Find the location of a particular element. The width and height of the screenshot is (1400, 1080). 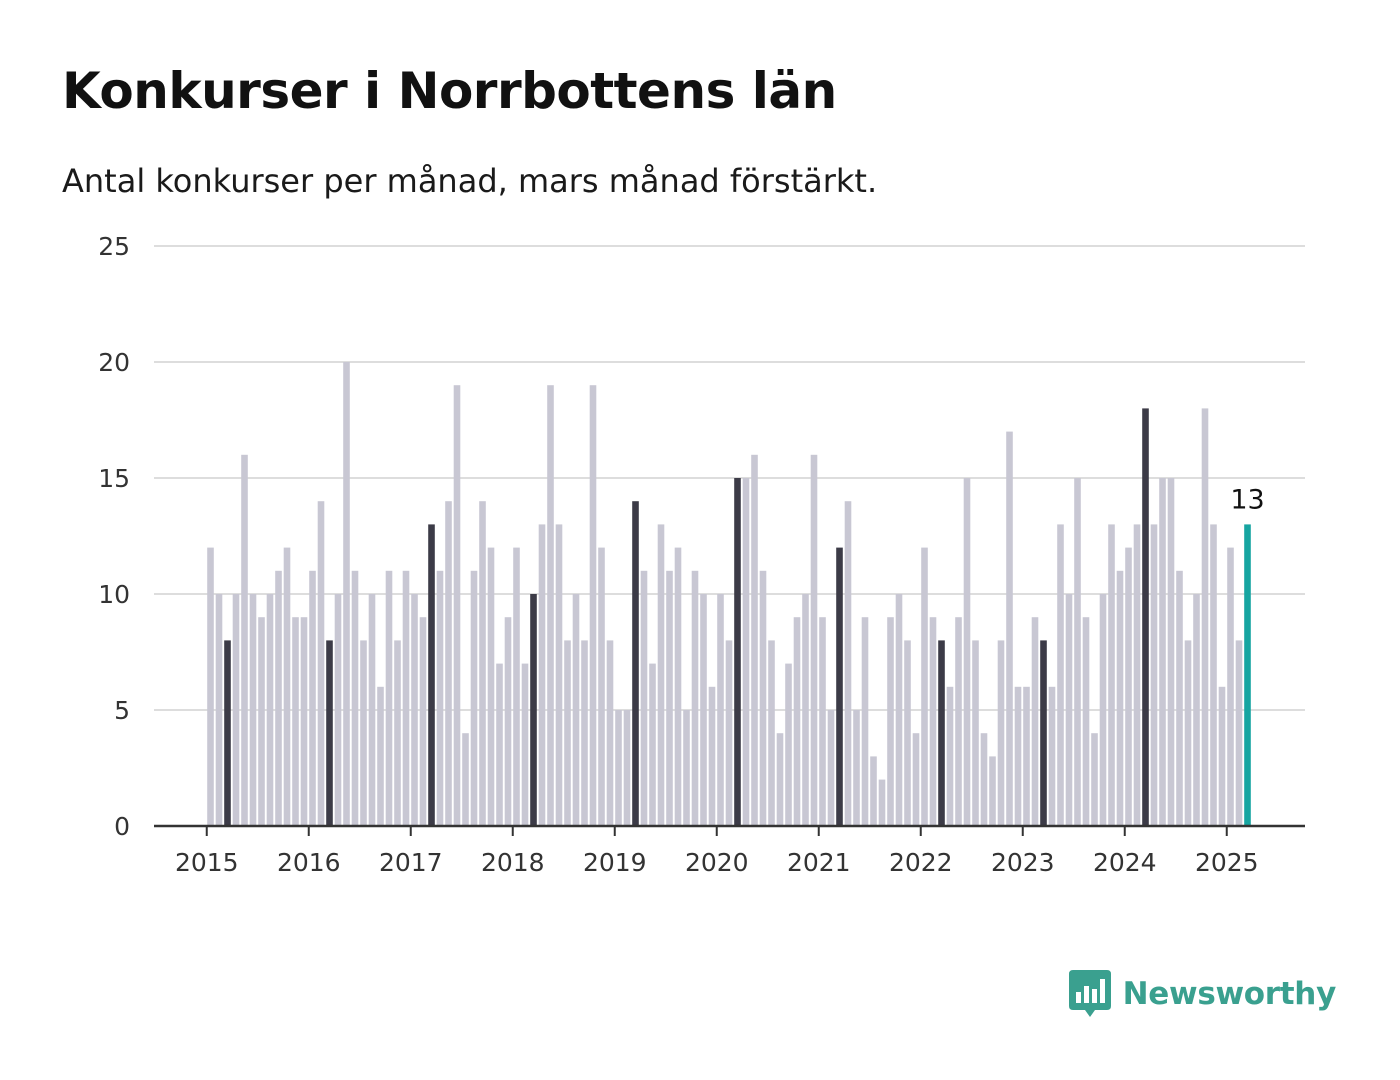

bar-chart-speech-bubble-icon is located at coordinates (1089, 993).